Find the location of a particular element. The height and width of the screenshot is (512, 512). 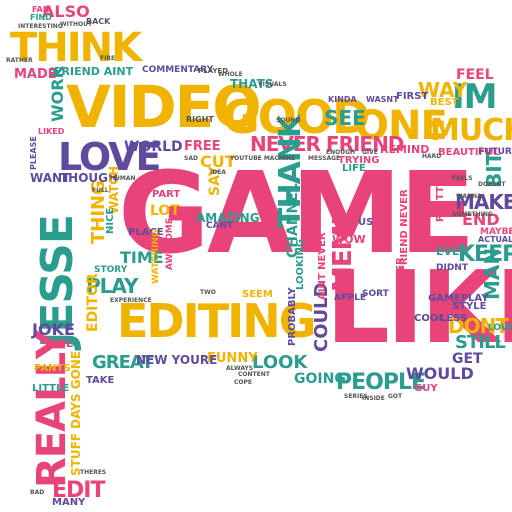

word-find: FIND is located at coordinates (41, 17).